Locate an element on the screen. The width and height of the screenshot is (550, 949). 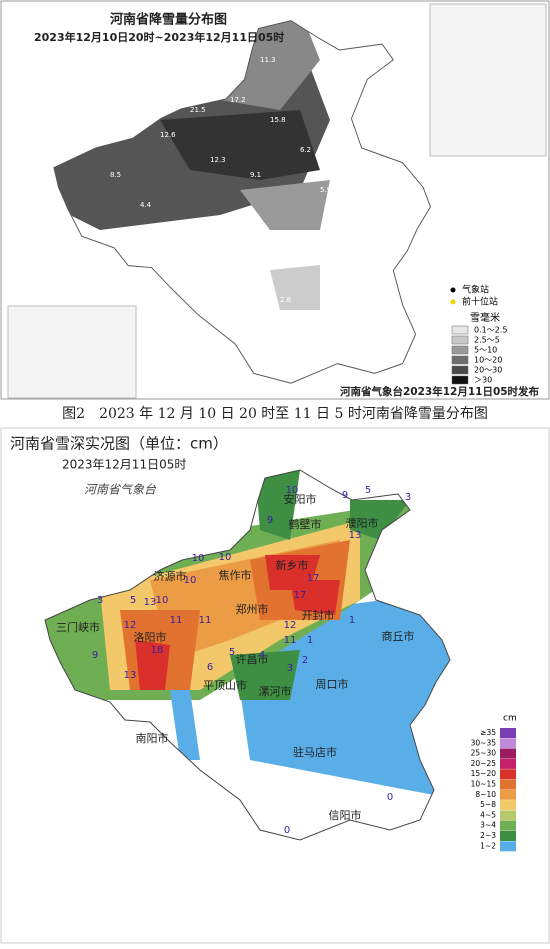
snowfall-value: 4.4 is located at coordinates (146, 205).